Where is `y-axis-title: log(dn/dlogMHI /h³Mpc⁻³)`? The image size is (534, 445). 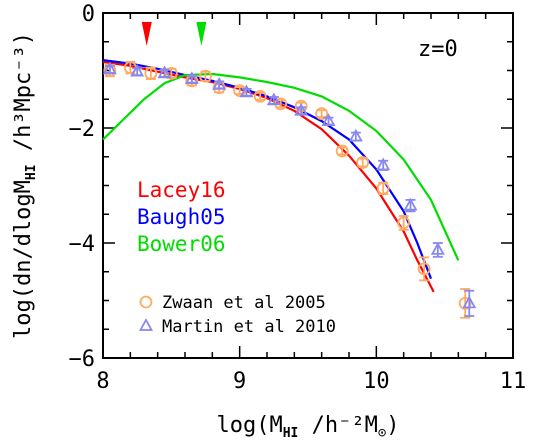
y-axis-title: log(dn/dlogMHI /h³Mpc⁻³) is located at coordinates (25, 185).